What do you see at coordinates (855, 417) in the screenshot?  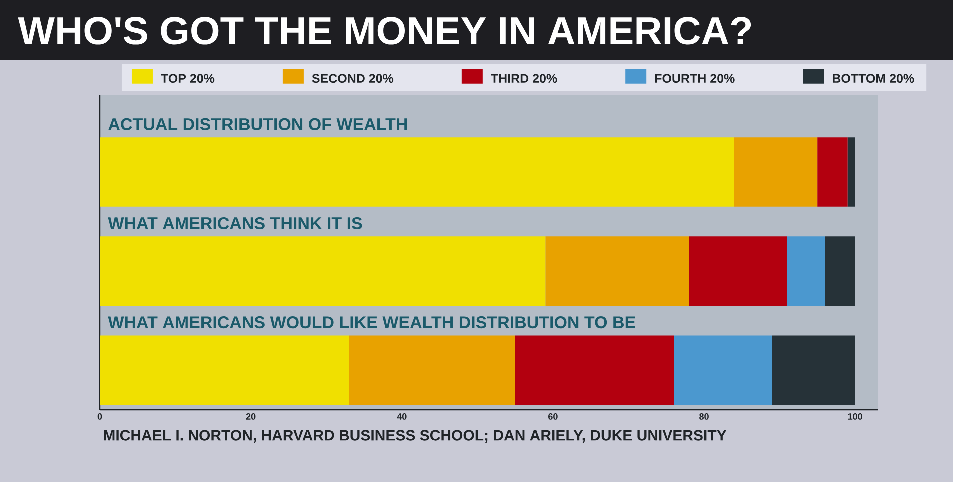 I see `x-tick-label: 100` at bounding box center [855, 417].